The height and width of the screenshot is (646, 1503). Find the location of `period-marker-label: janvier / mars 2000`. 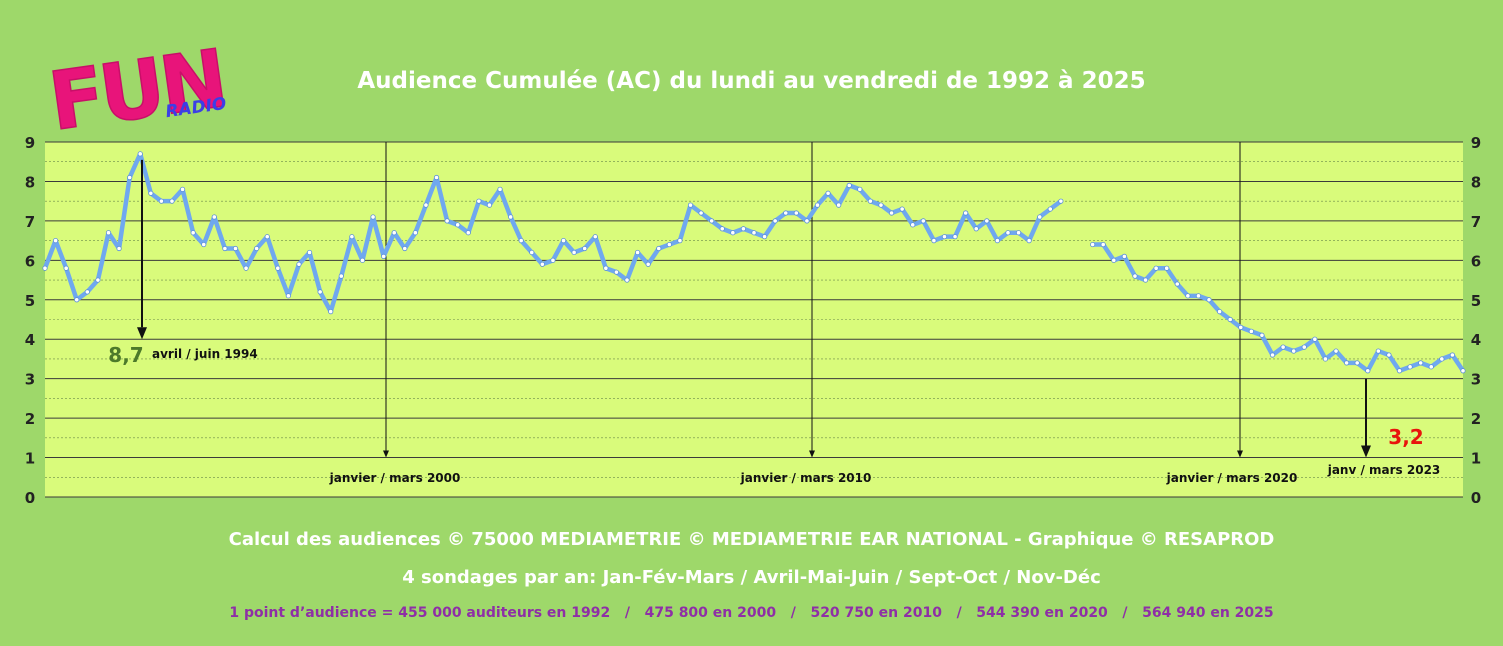

period-marker-label: janvier / mars 2000 is located at coordinates (395, 478).